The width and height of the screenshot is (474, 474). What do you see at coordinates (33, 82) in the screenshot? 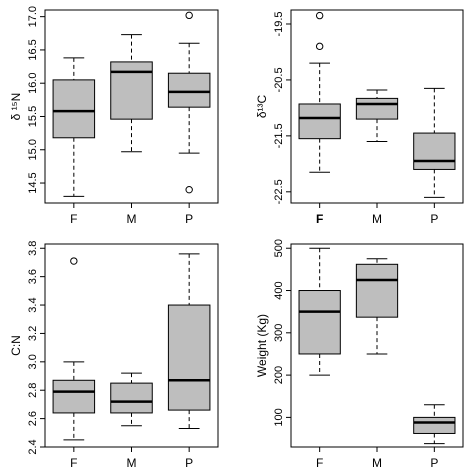
I see `y-tick-label: 16.0` at bounding box center [33, 82].